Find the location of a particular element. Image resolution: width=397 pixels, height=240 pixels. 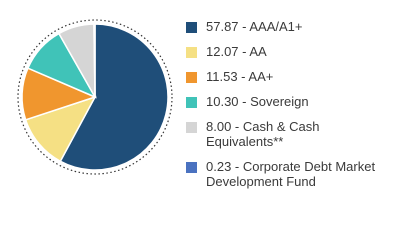

legend-label: 11.53 - AA+ is located at coordinates (240, 76).